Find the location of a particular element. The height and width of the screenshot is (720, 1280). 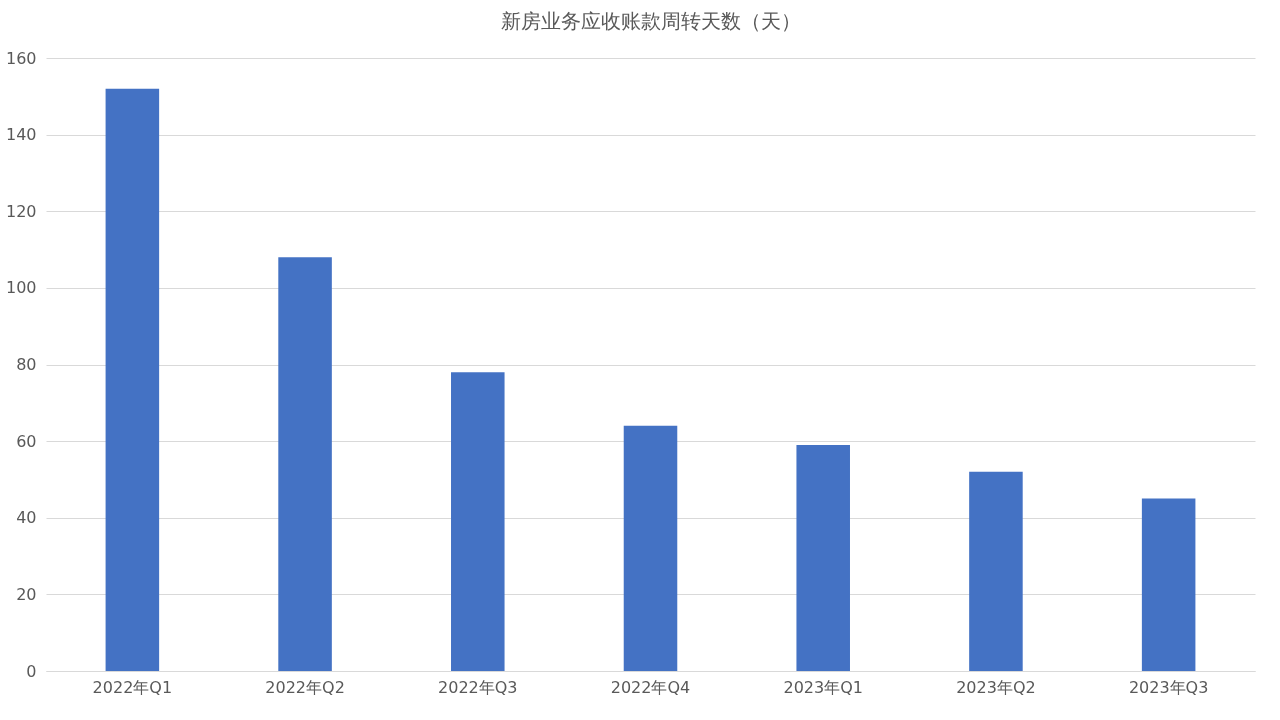

x-tick-label: 2023年Q3 is located at coordinates (1168, 687).